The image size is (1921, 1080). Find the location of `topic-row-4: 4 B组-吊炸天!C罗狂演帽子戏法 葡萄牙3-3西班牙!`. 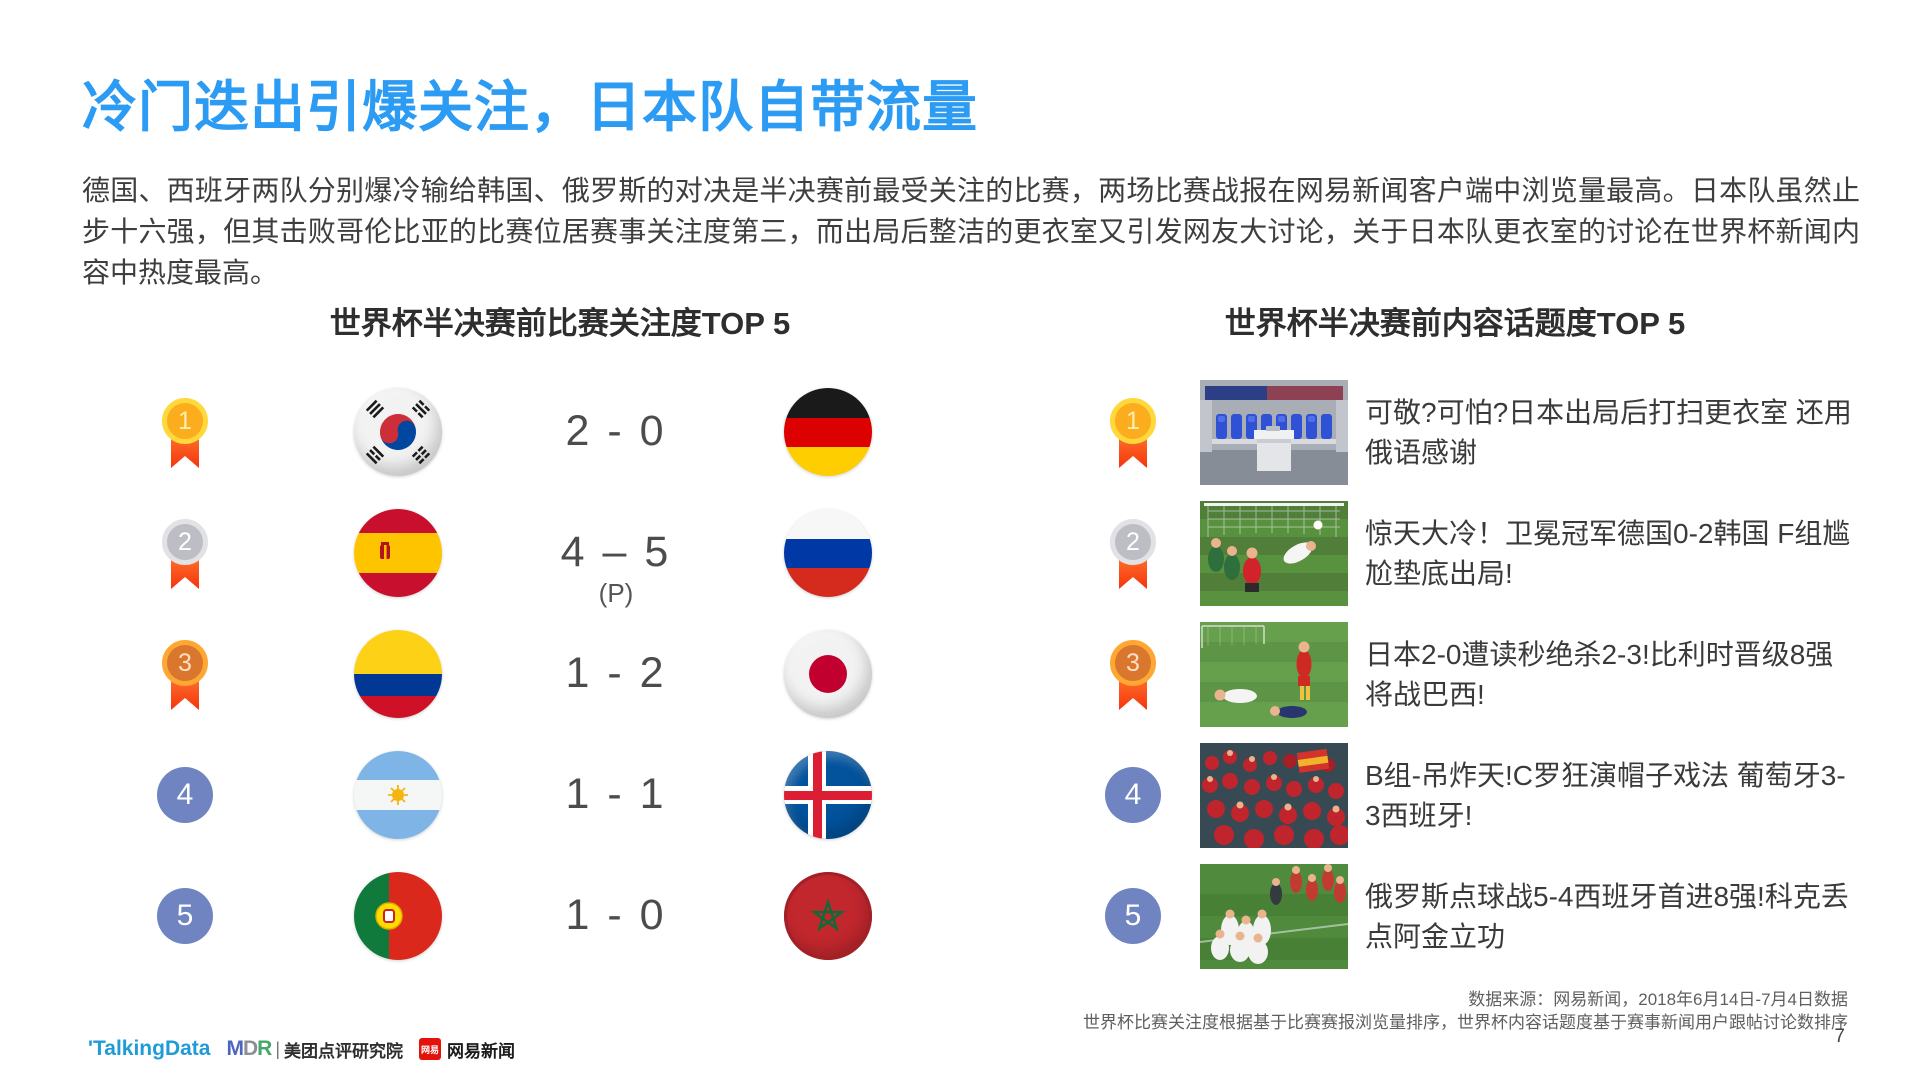

topic-row-4: 4 B组-吊炸天!C罗狂演帽子戏法 葡萄牙3-3西班牙! is located at coordinates (1485, 795).